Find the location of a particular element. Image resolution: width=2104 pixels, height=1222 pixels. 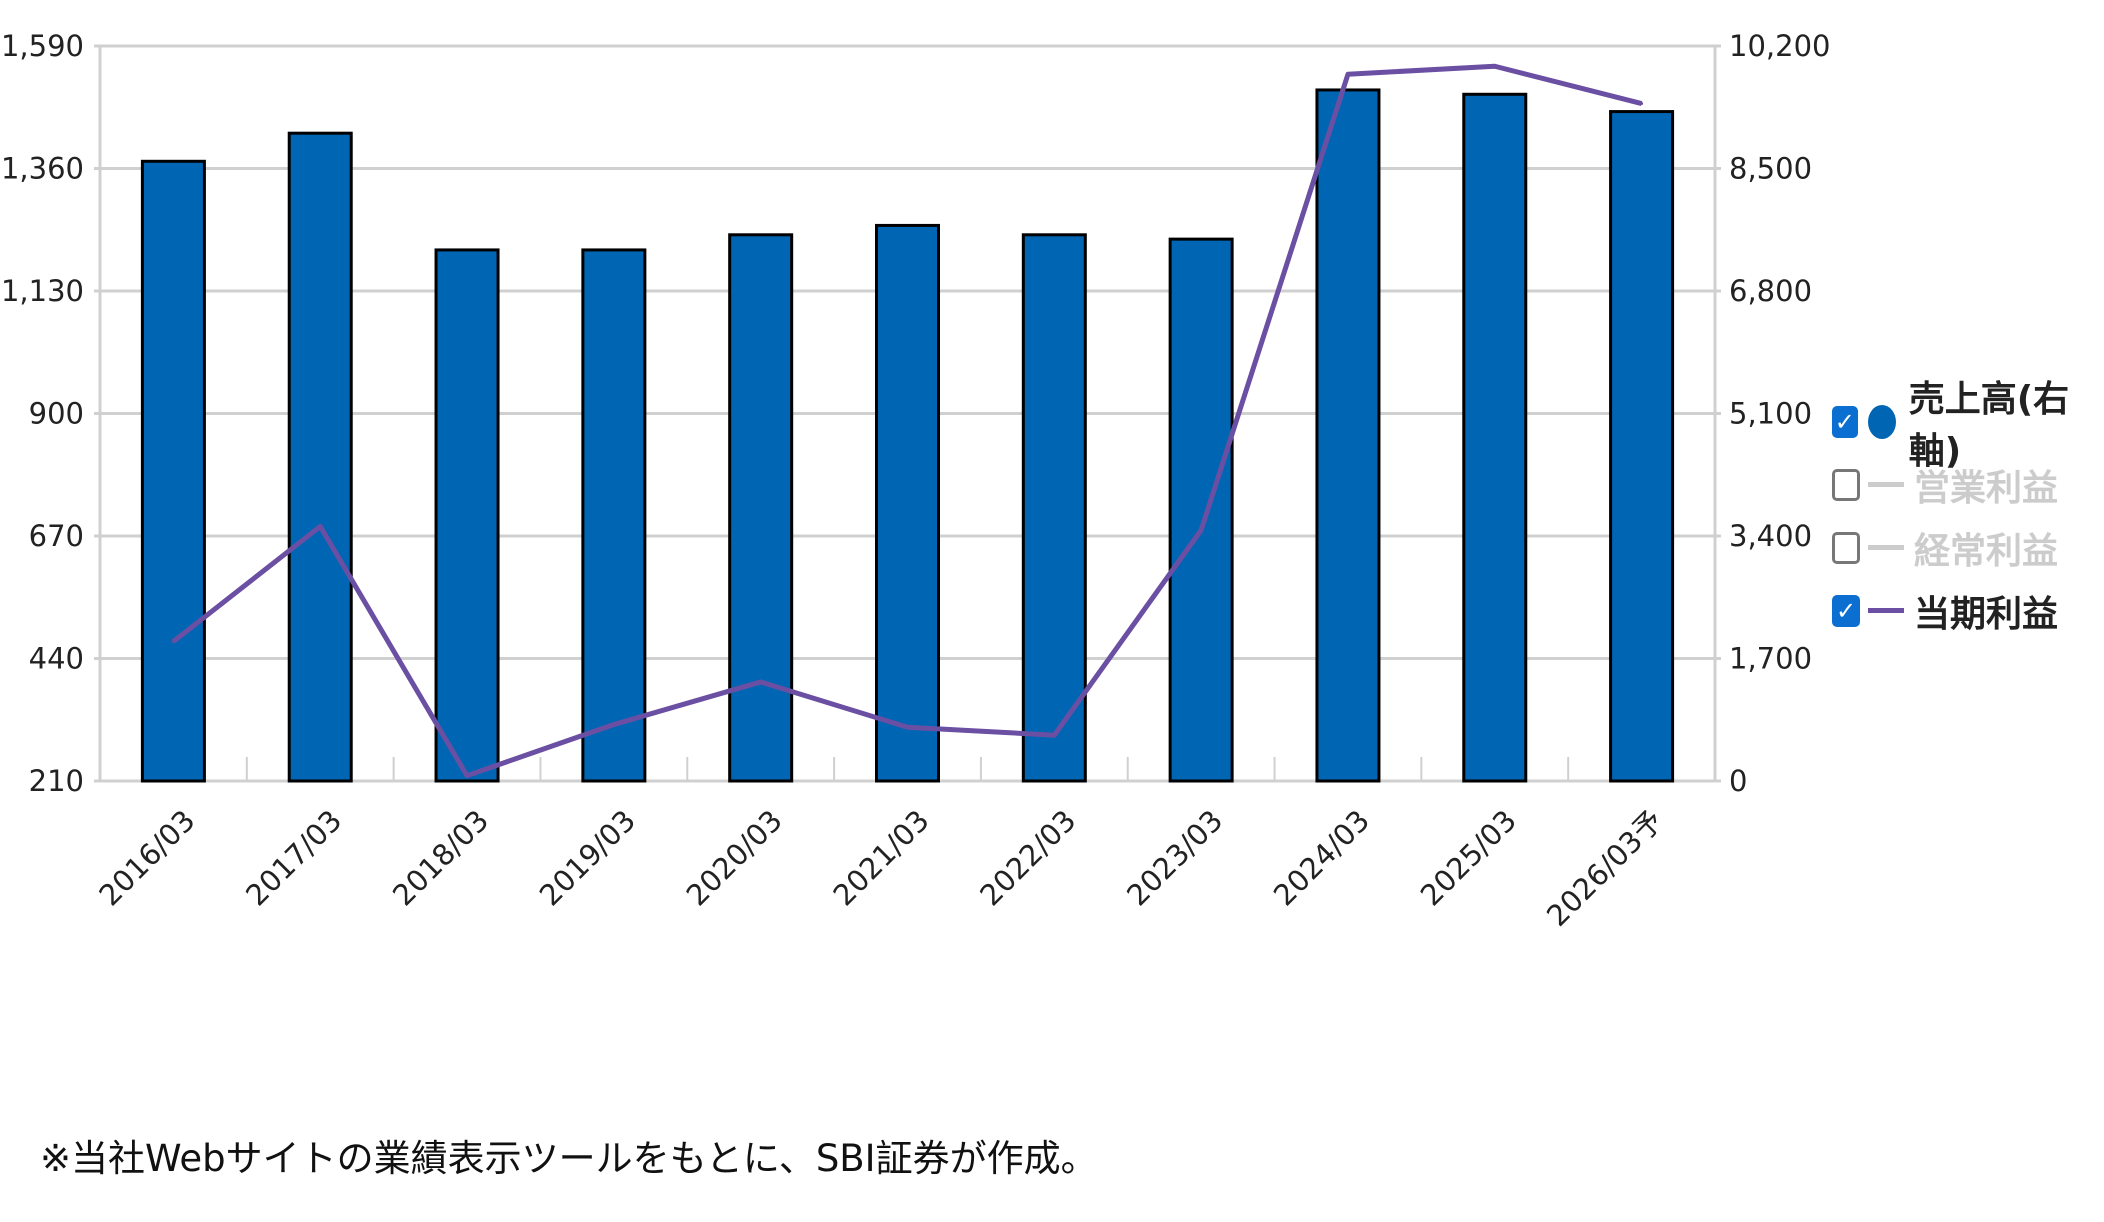

bar-2019/03 is located at coordinates (614, 515).